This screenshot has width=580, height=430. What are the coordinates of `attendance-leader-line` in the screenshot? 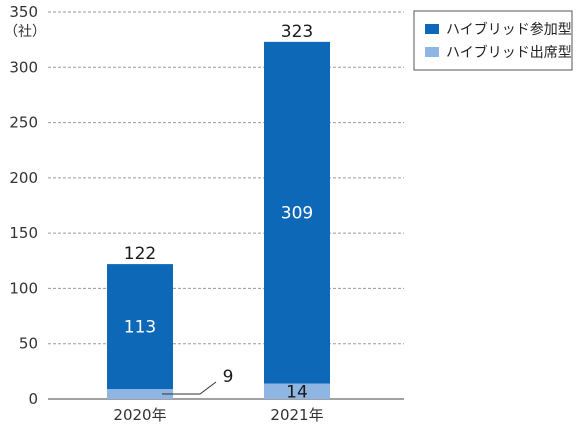 It's located at (189, 388).